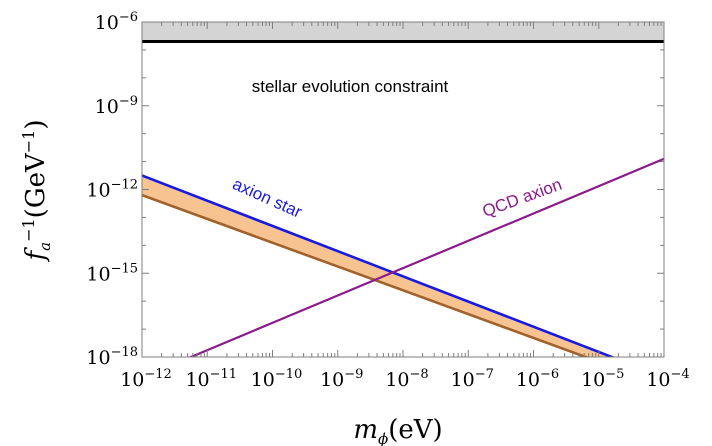 This screenshot has width=712, height=446. What do you see at coordinates (602, 379) in the screenshot?
I see `x-tick-label: 10⁻⁵` at bounding box center [602, 379].